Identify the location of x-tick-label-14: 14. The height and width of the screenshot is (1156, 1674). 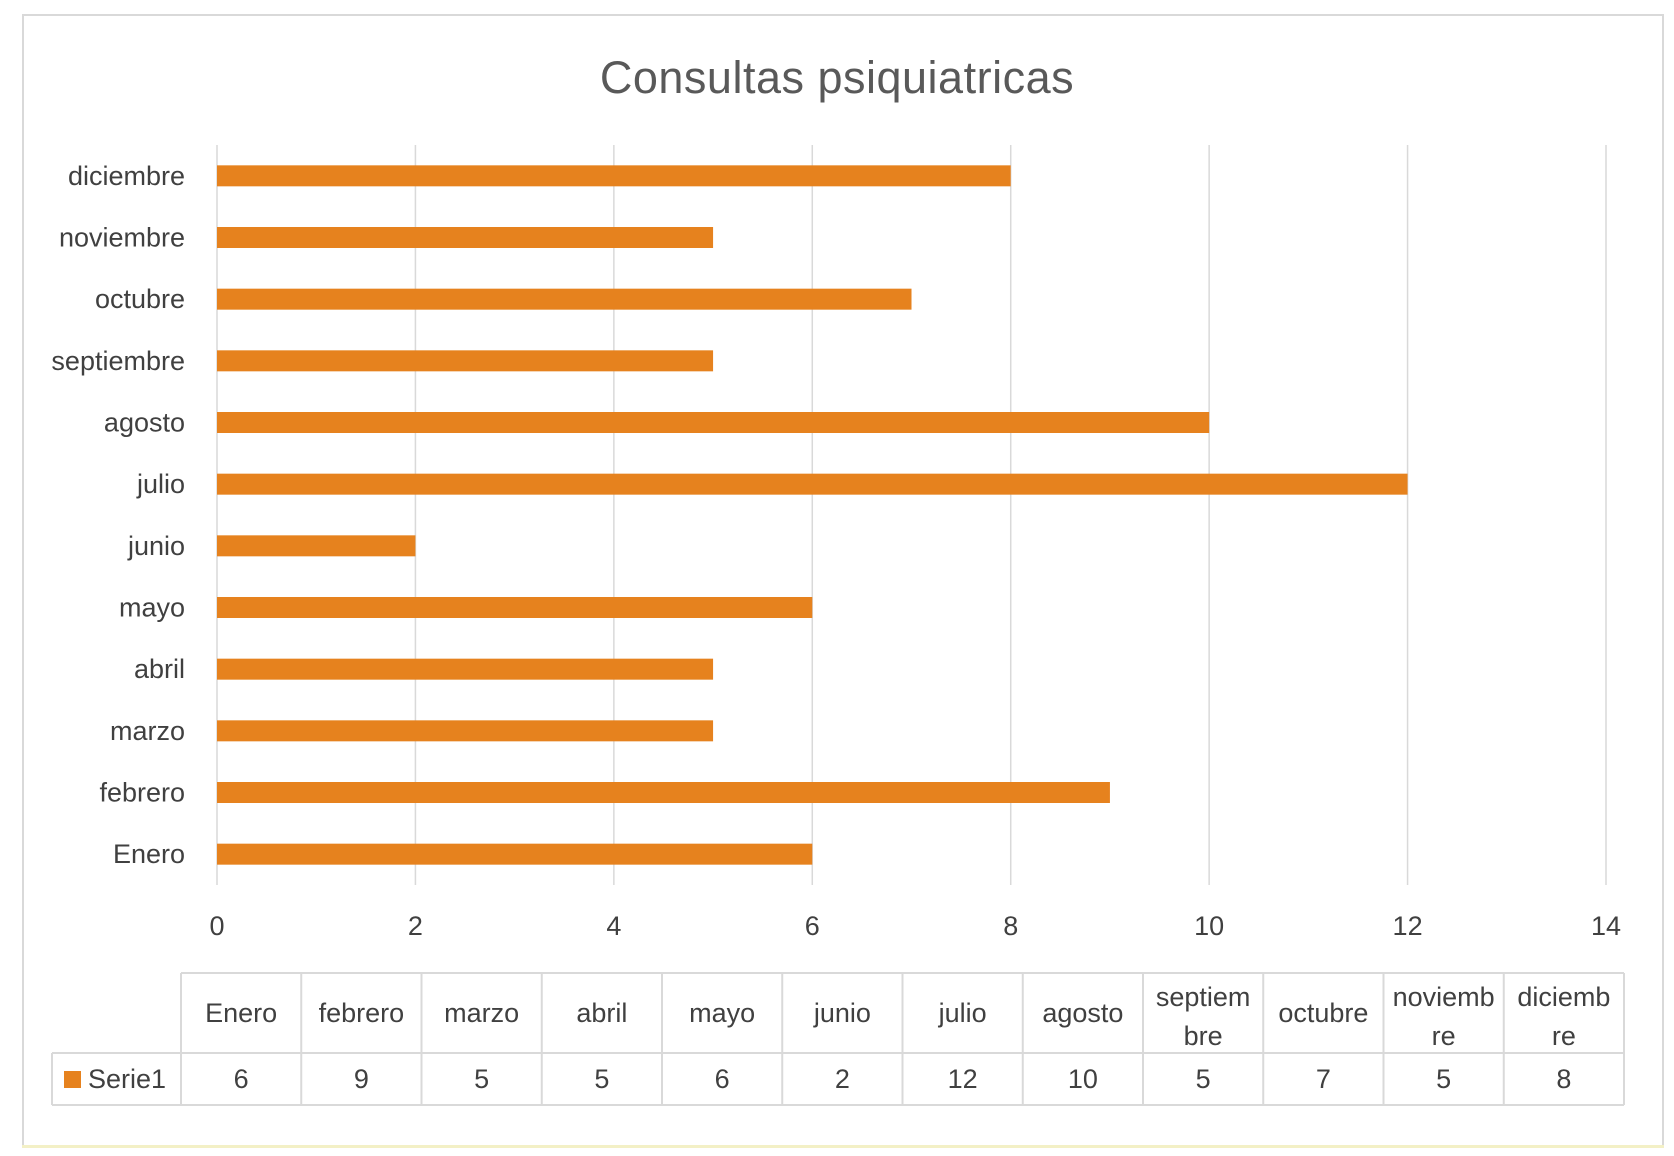
(1606, 926).